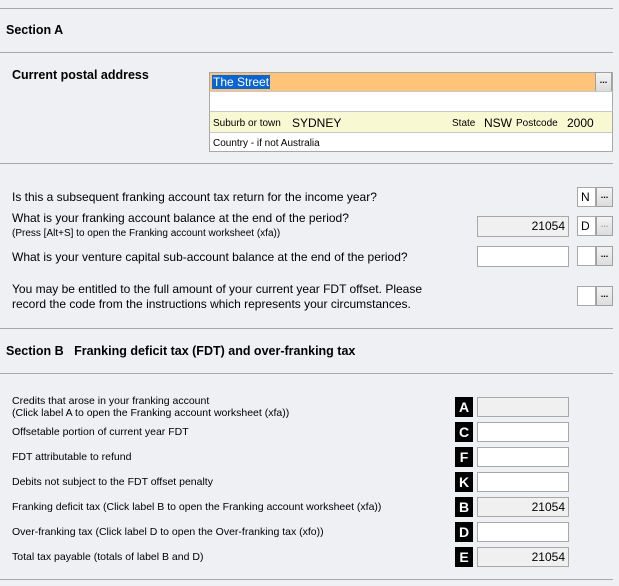 The image size is (619, 586). What do you see at coordinates (411, 142) in the screenshot?
I see `country-input: Country - if not Australia` at bounding box center [411, 142].